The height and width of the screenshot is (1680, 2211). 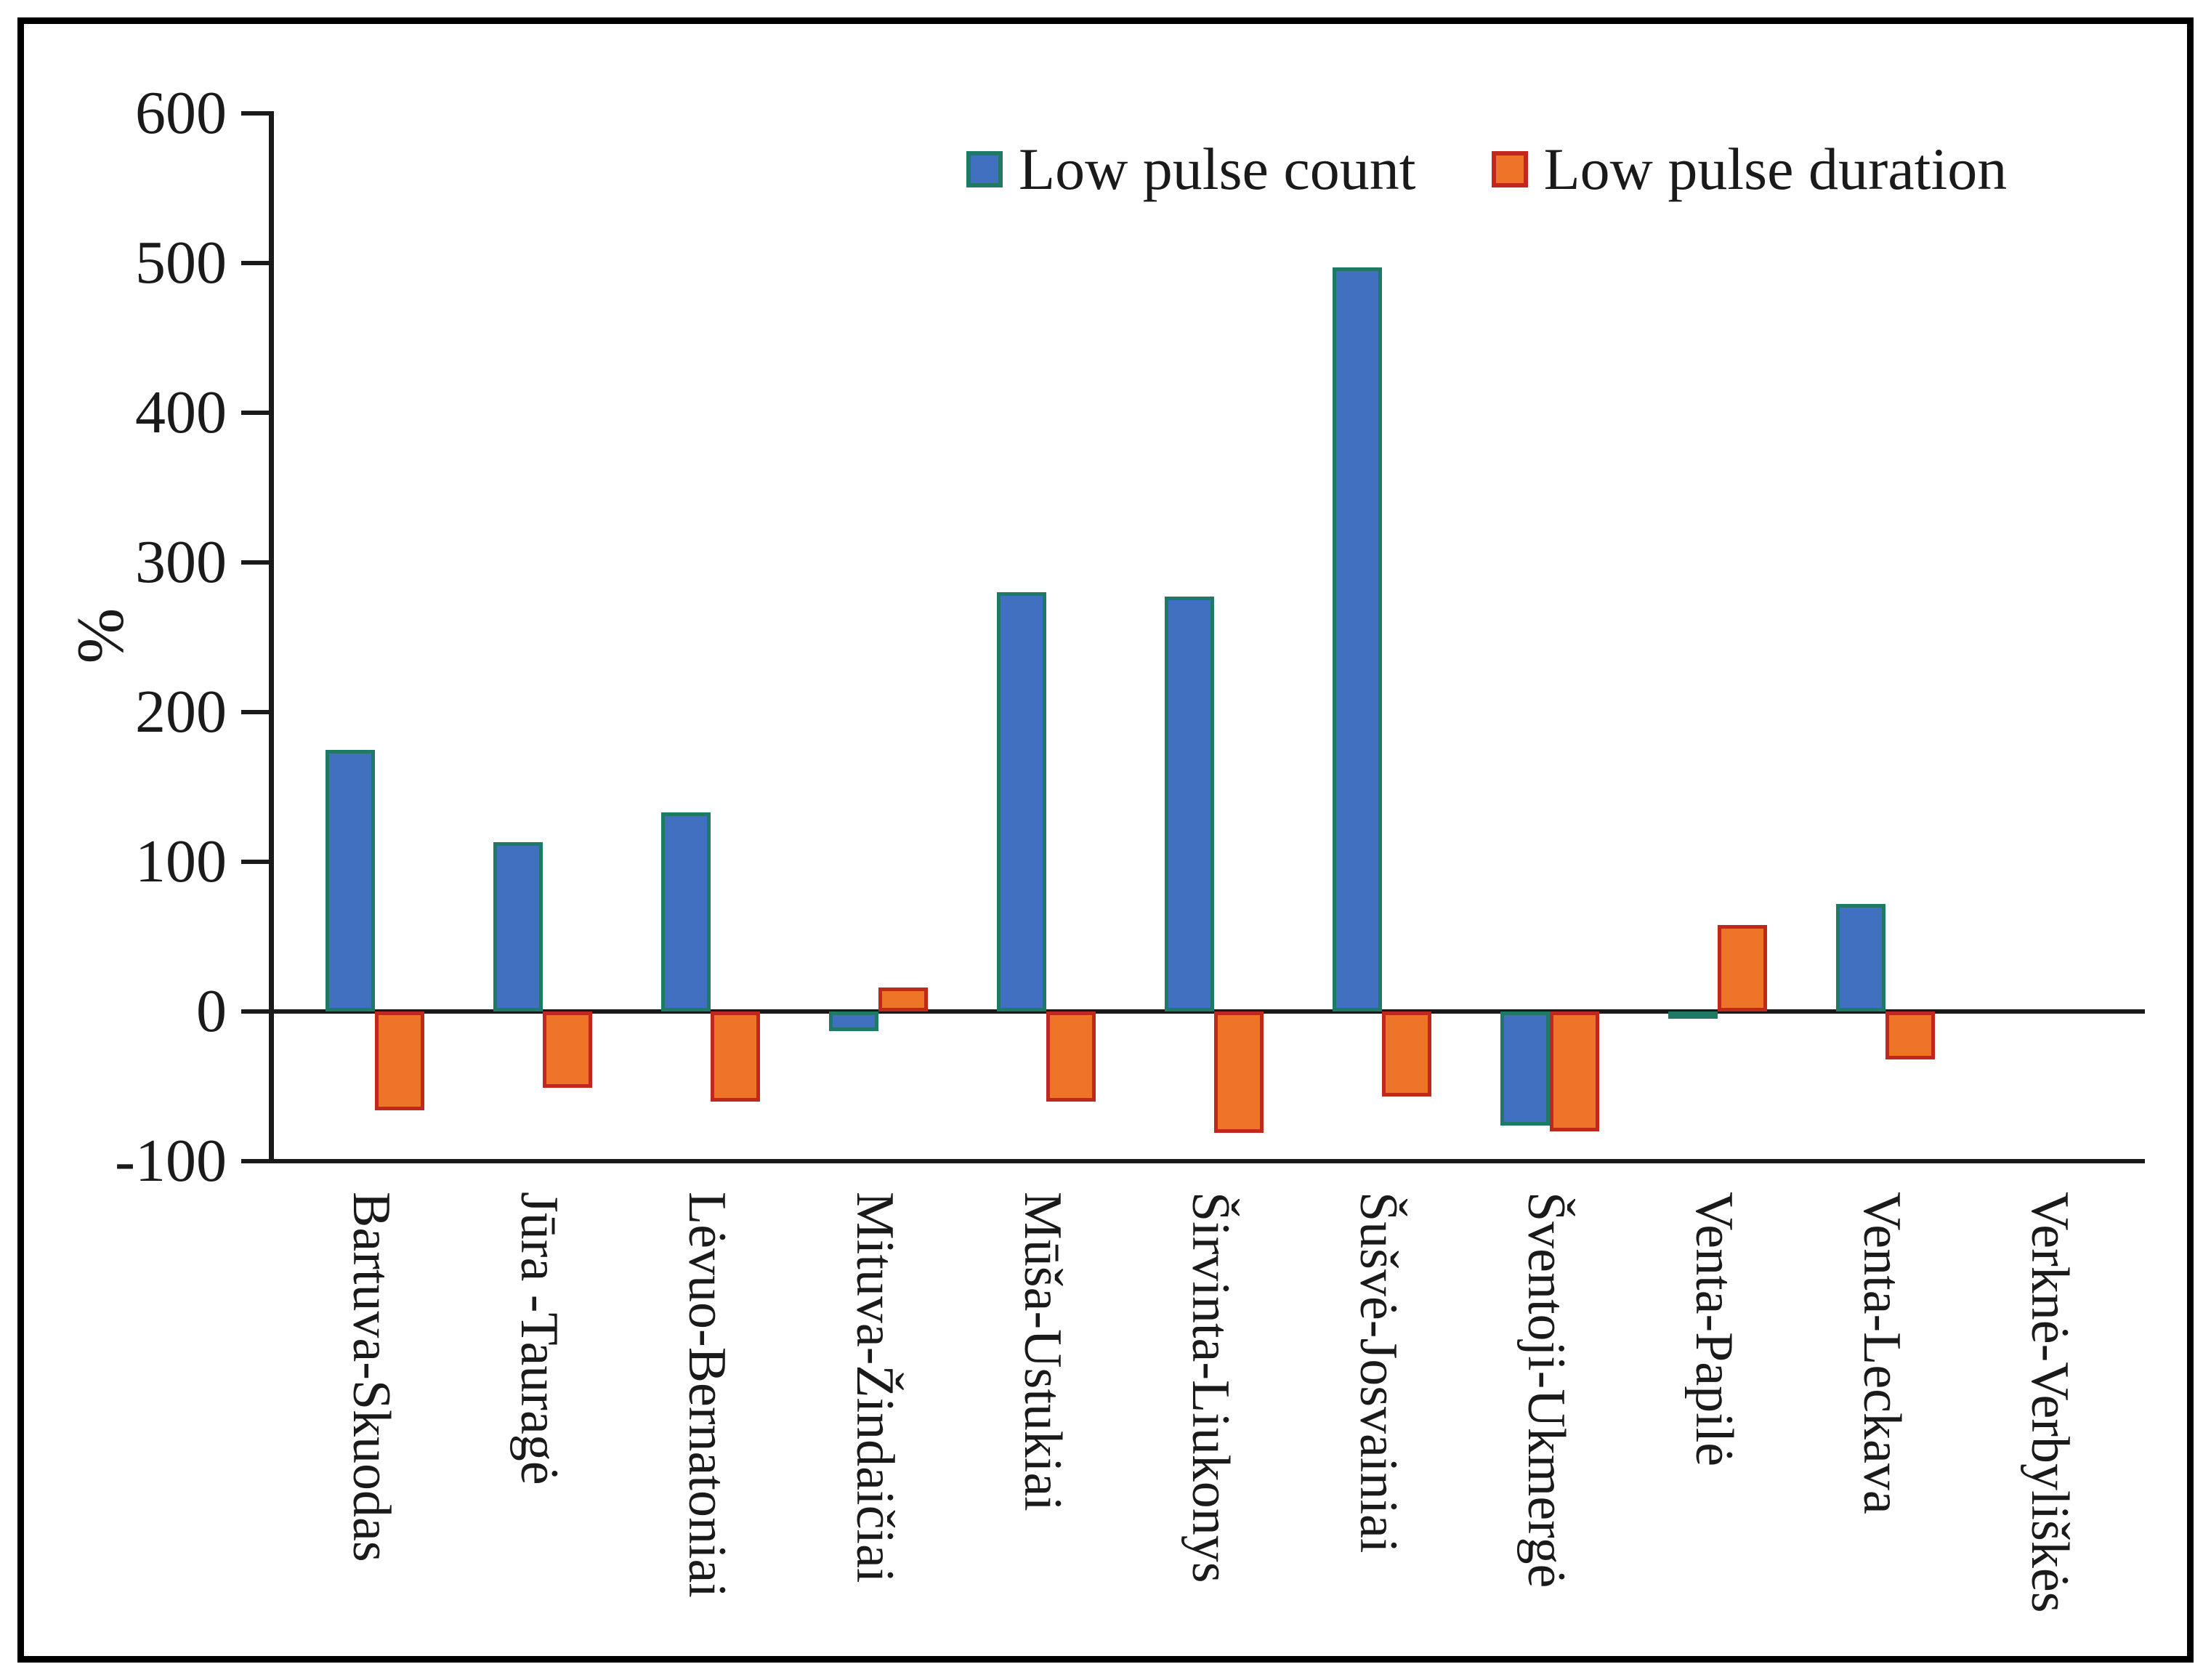 I want to click on y-tick-label: 100, so click(x=181, y=862).